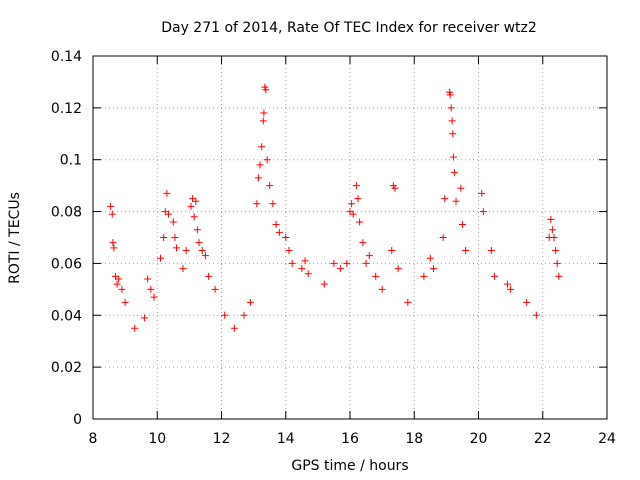 Image resolution: width=640 pixels, height=480 pixels. What do you see at coordinates (479, 439) in the screenshot?
I see `x-tick-label: 20` at bounding box center [479, 439].